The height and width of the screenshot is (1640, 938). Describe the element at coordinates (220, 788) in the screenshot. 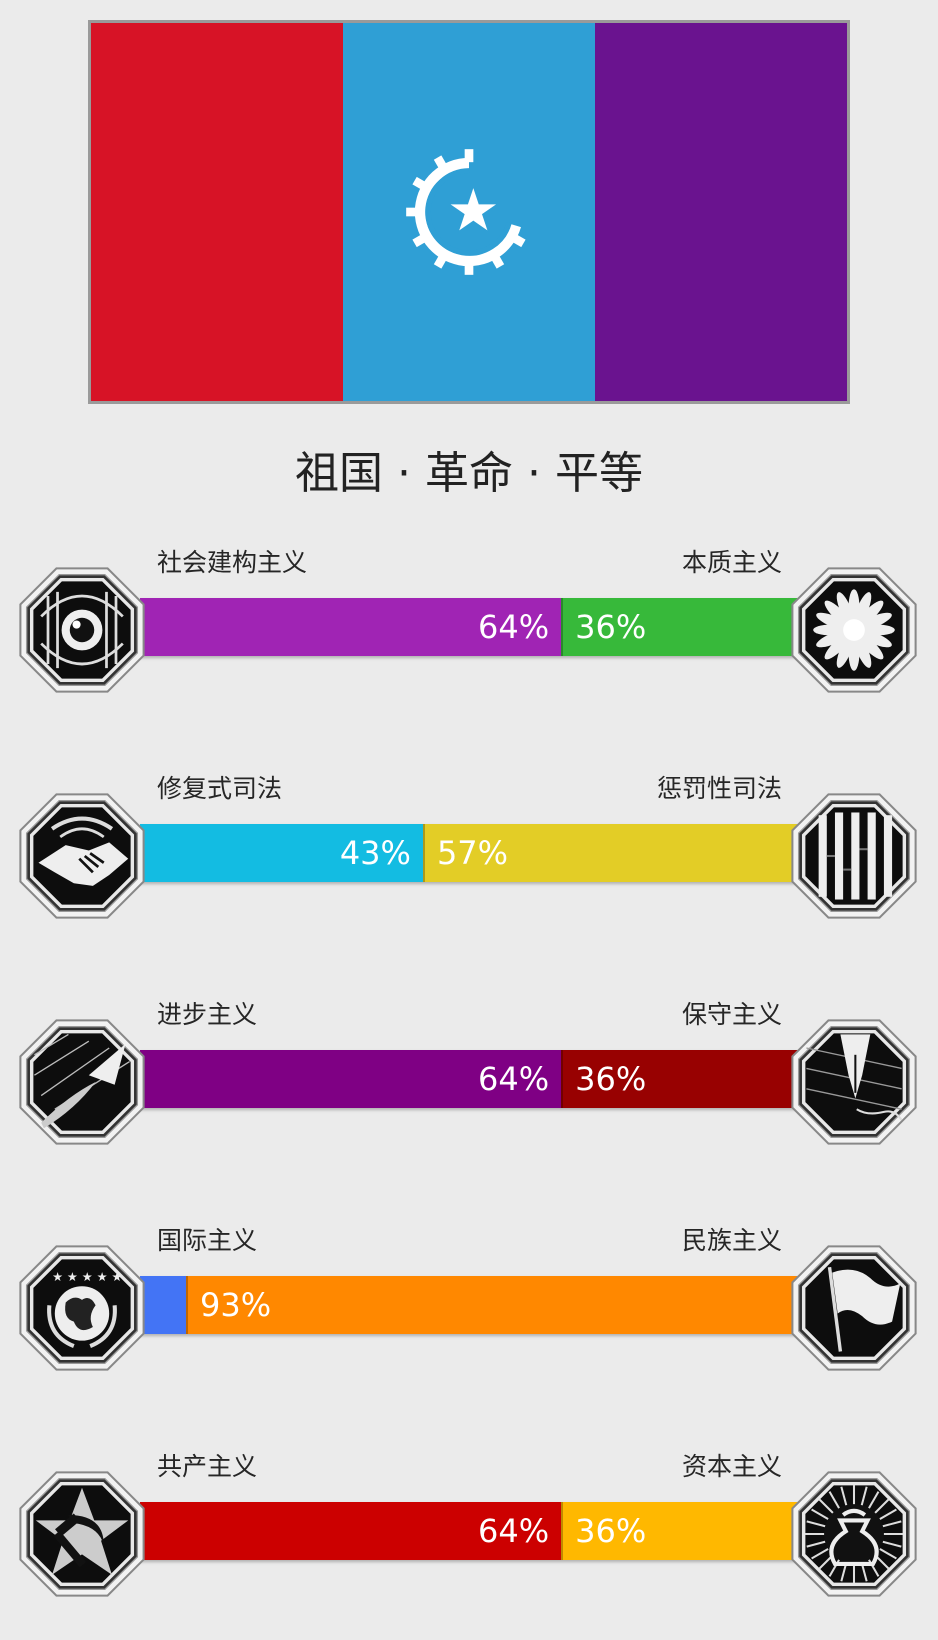

I see `axis-left-label: 修复式司法` at that location.